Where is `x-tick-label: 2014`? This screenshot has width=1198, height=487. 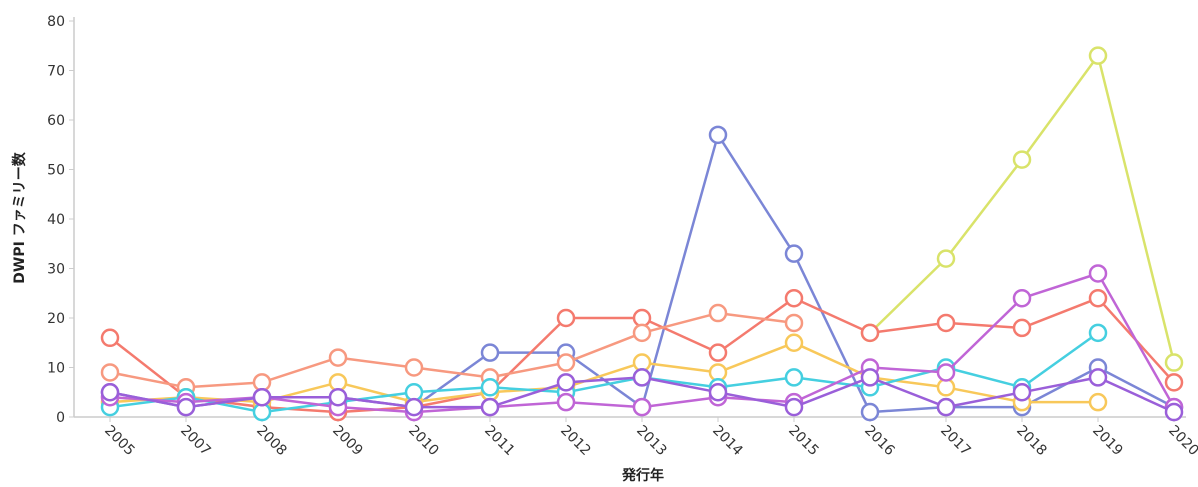
x-tick-label: 2014 is located at coordinates (727, 441).